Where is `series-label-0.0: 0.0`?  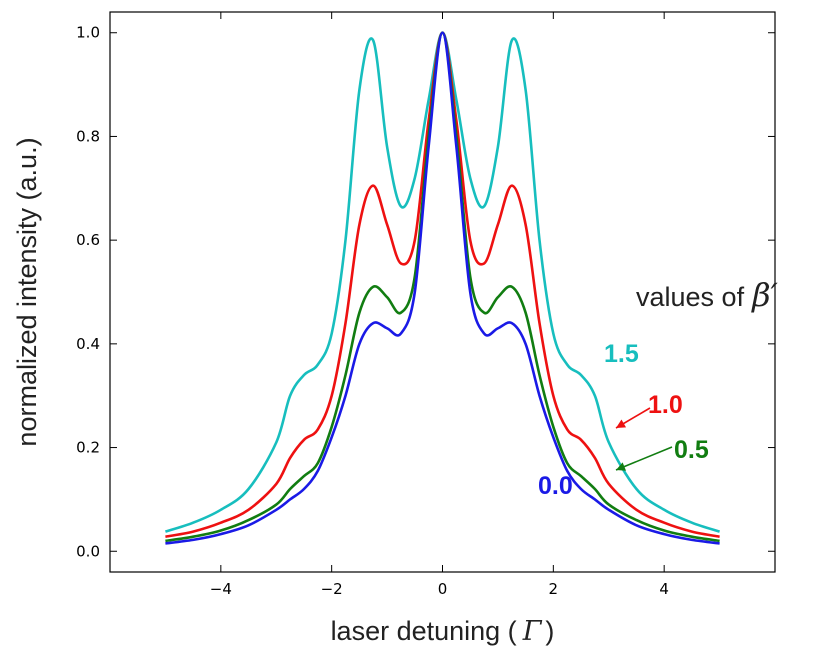 series-label-0.0: 0.0 is located at coordinates (555, 486).